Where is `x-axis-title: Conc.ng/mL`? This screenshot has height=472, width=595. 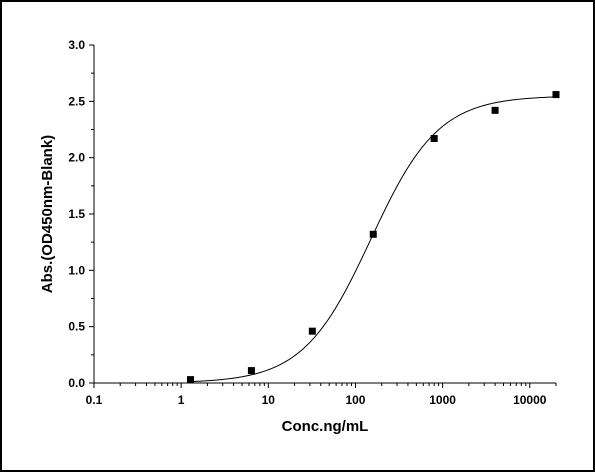 x-axis-title: Conc.ng/mL is located at coordinates (325, 426).